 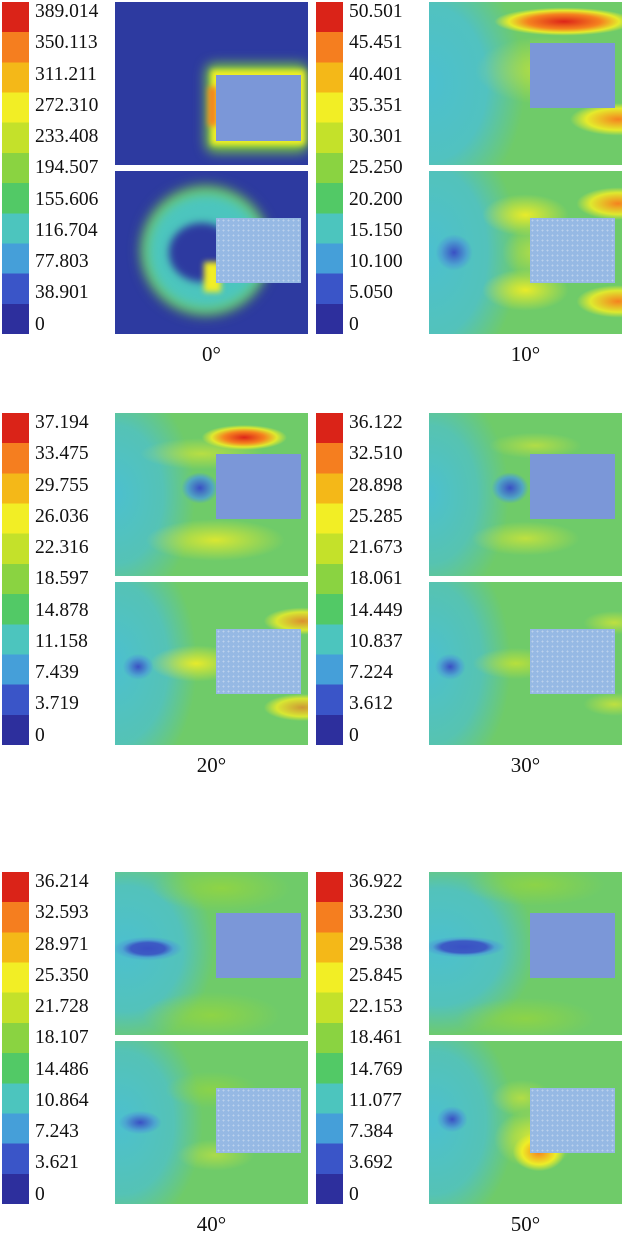 I want to click on colorbar-tick-label: 22.153, so click(x=376, y=1006).